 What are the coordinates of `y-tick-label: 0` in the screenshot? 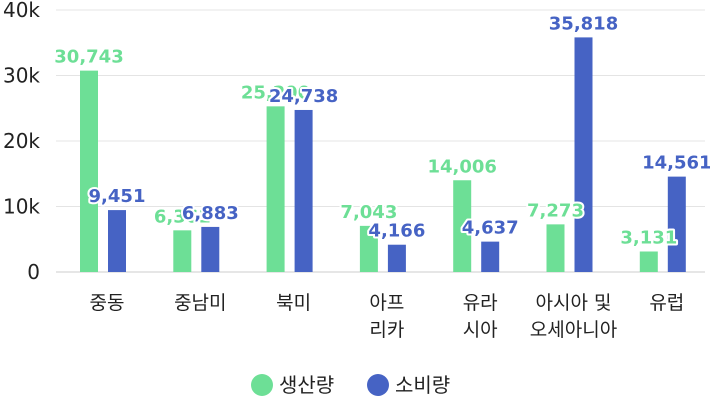 It's located at (33, 272).